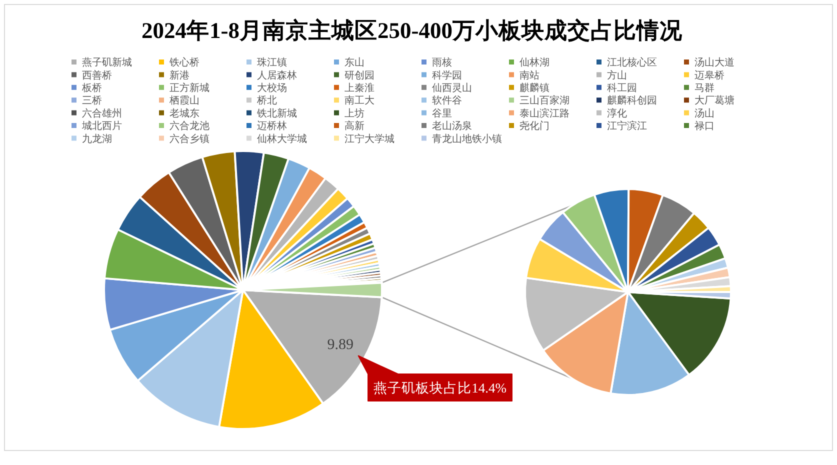  I want to click on legend-label: 雨核, so click(442, 62).